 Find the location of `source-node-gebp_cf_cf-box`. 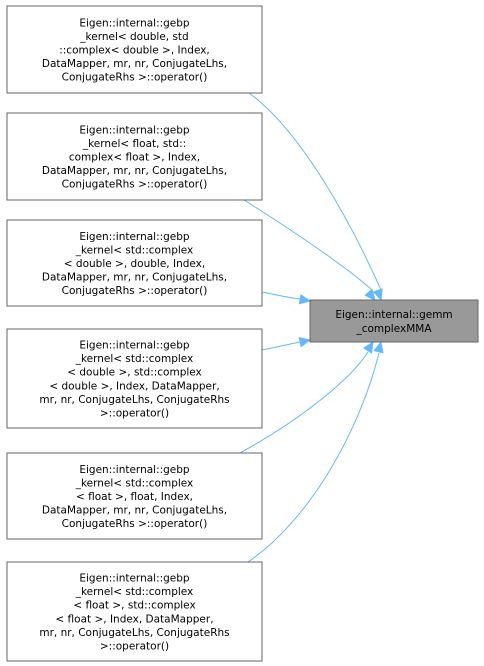

source-node-gebp_cf_cf-box is located at coordinates (134, 611).